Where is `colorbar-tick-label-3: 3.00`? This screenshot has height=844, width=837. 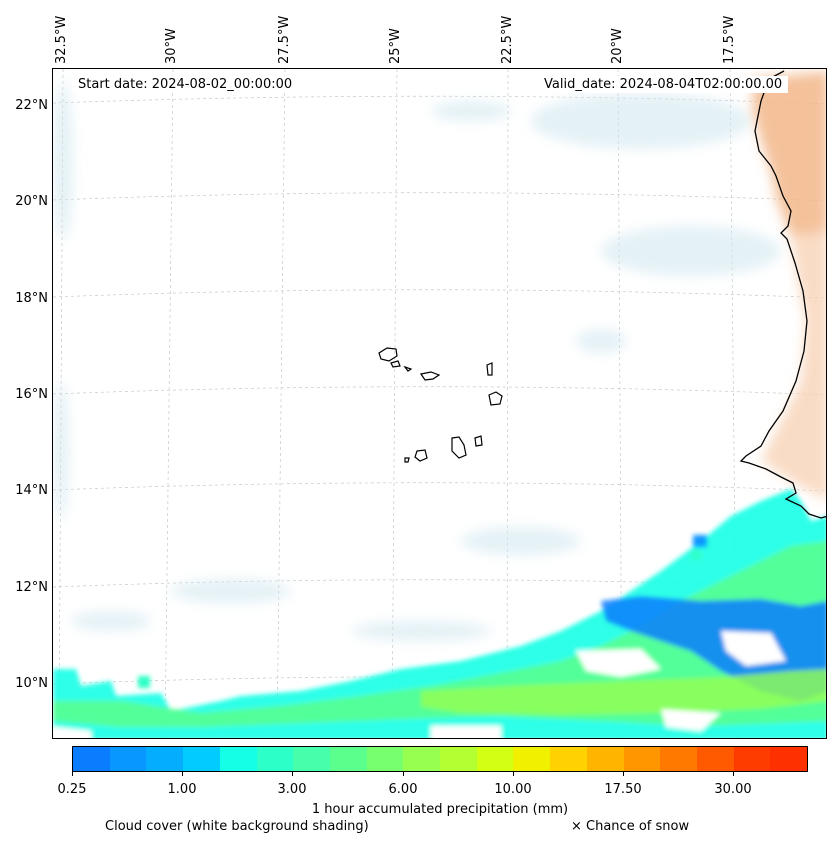 colorbar-tick-label-3: 3.00 is located at coordinates (292, 789).